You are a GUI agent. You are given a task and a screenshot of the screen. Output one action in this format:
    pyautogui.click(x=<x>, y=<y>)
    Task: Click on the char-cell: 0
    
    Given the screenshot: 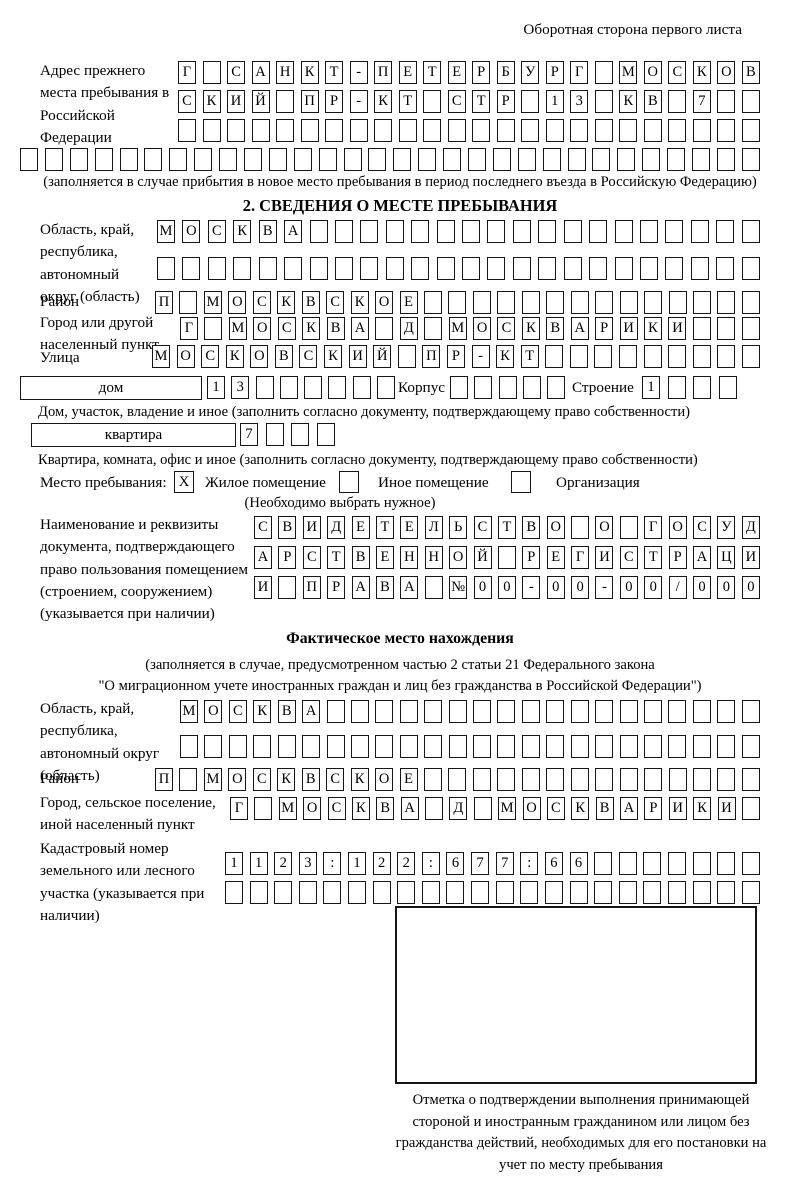 What is the action you would take?
    pyautogui.click(x=580, y=587)
    